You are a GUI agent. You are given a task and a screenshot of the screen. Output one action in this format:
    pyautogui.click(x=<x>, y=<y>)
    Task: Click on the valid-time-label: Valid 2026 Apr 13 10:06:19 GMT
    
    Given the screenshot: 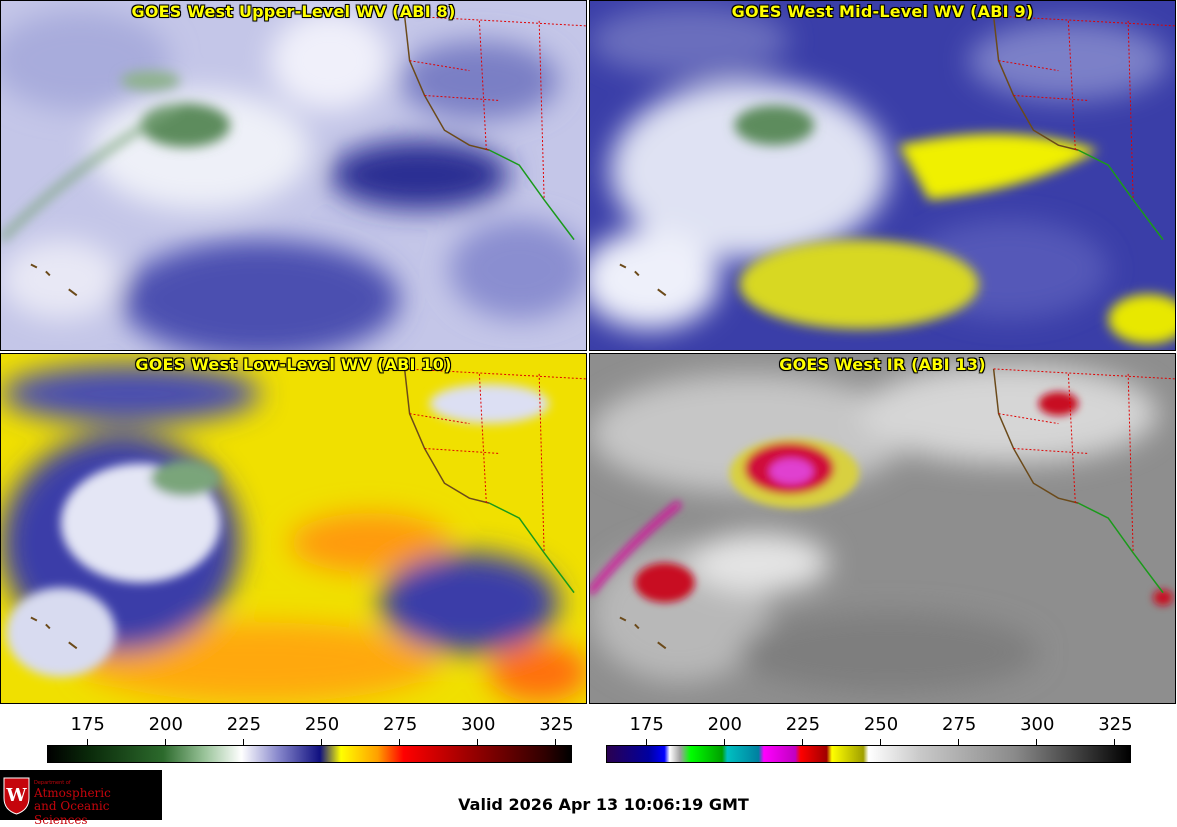 What is the action you would take?
    pyautogui.click(x=603, y=804)
    